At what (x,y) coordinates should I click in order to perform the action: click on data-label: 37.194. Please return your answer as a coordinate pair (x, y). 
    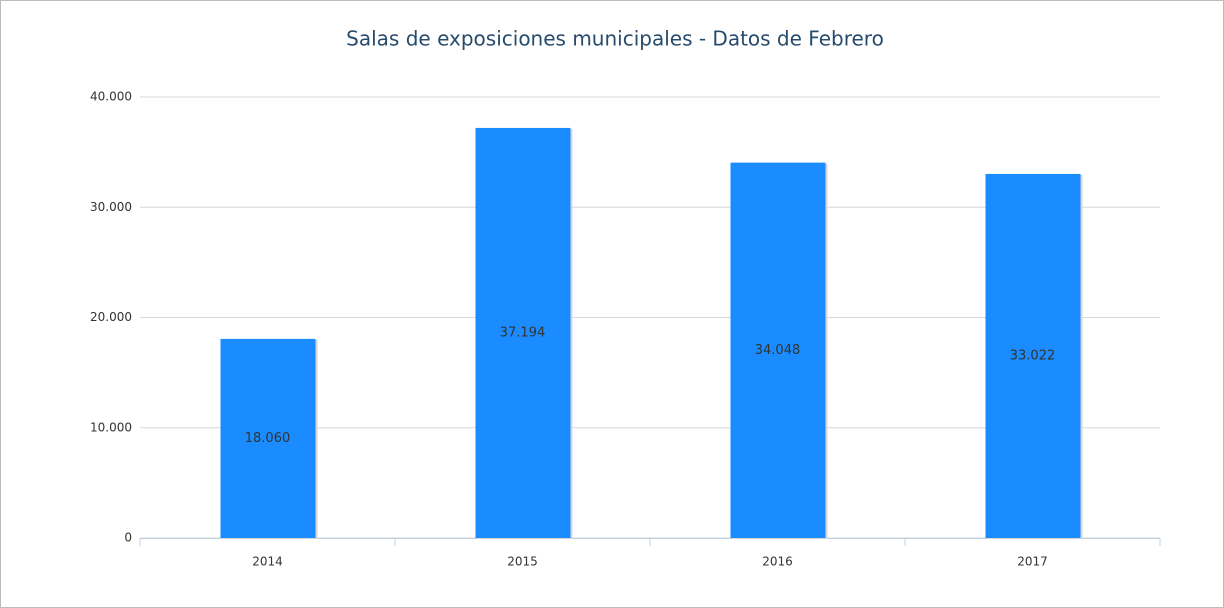
    Looking at the image, I should click on (523, 332).